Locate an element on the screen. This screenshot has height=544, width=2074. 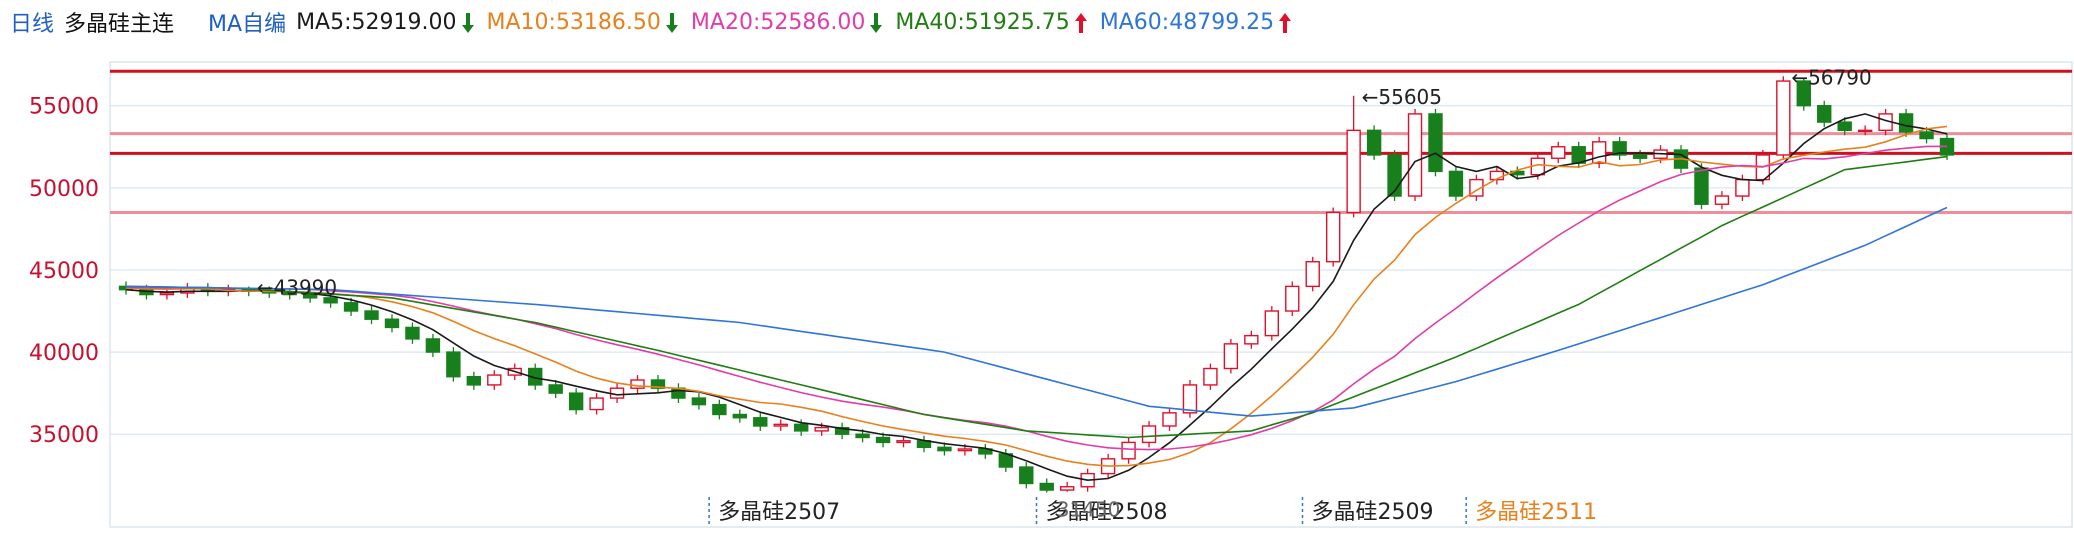
y-tick-label: 40000 is located at coordinates (64, 353).